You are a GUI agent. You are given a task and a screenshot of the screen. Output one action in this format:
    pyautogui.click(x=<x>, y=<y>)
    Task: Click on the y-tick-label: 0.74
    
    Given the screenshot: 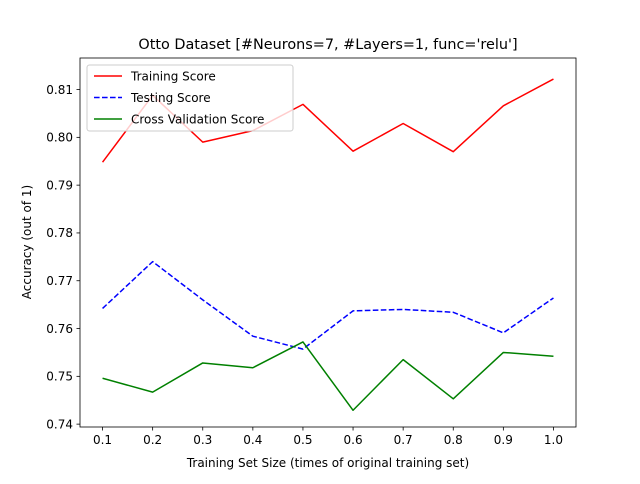 What is the action you would take?
    pyautogui.click(x=59, y=424)
    